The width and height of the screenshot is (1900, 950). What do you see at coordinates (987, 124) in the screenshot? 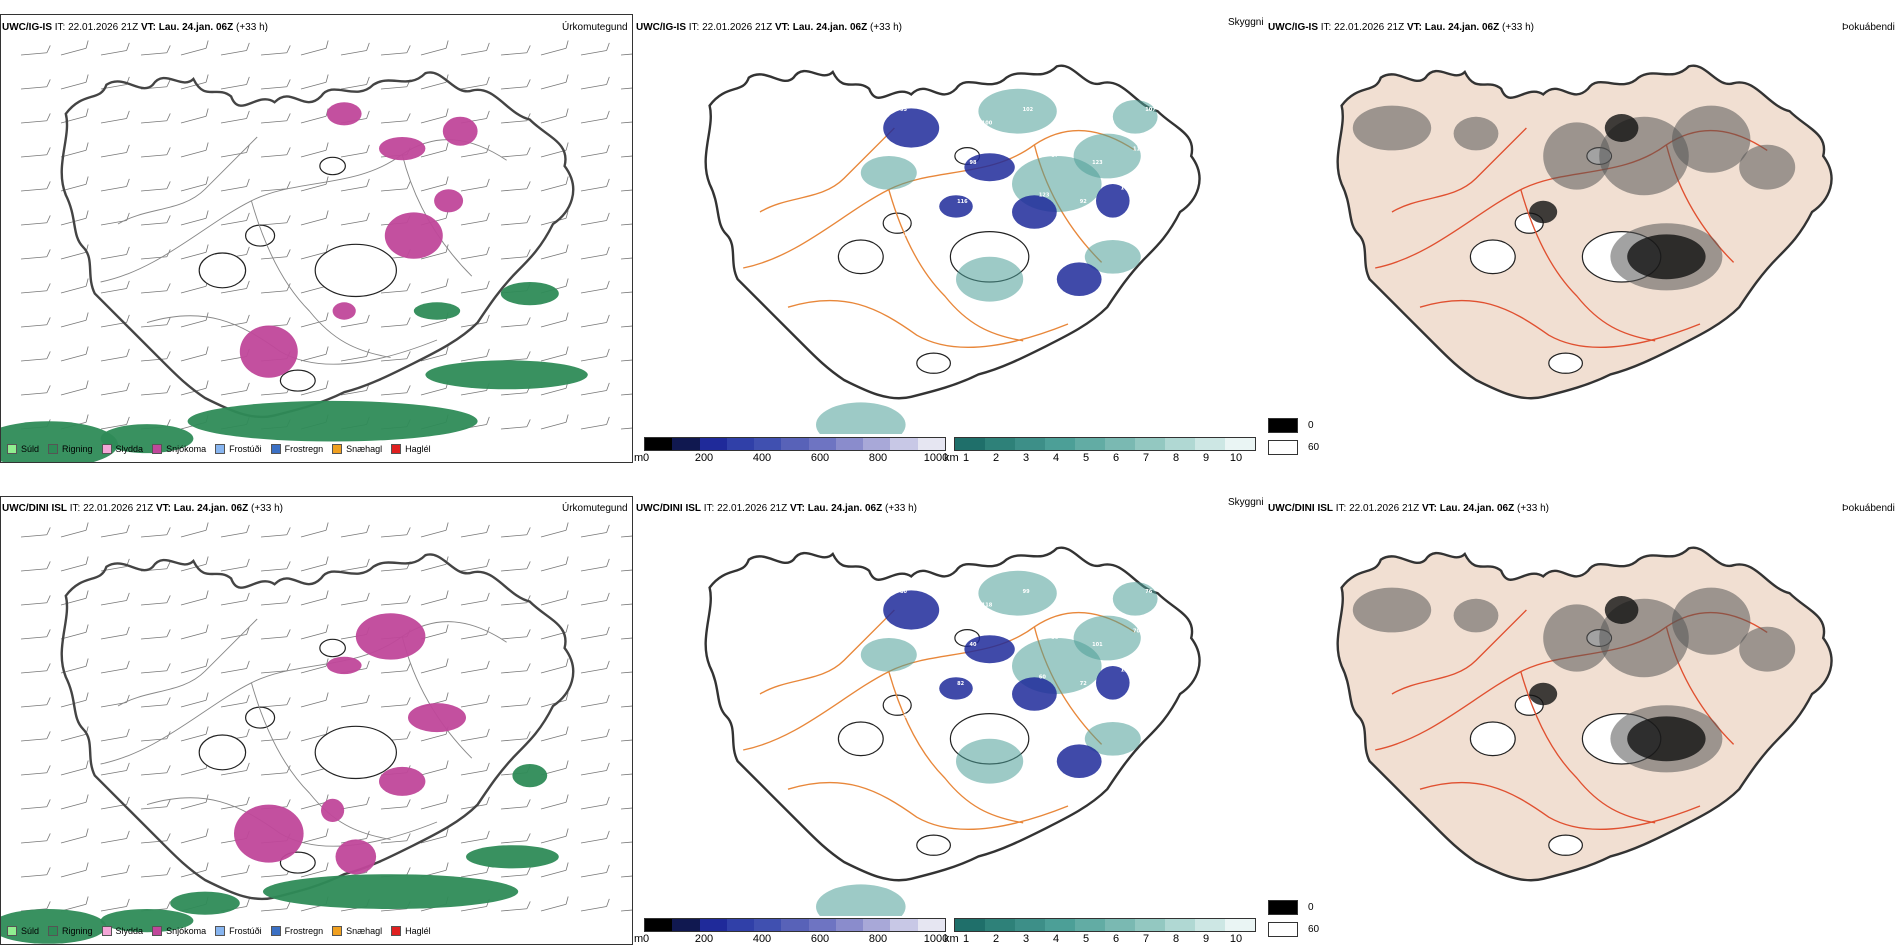
I see `visibility-label: 100` at bounding box center [987, 124].